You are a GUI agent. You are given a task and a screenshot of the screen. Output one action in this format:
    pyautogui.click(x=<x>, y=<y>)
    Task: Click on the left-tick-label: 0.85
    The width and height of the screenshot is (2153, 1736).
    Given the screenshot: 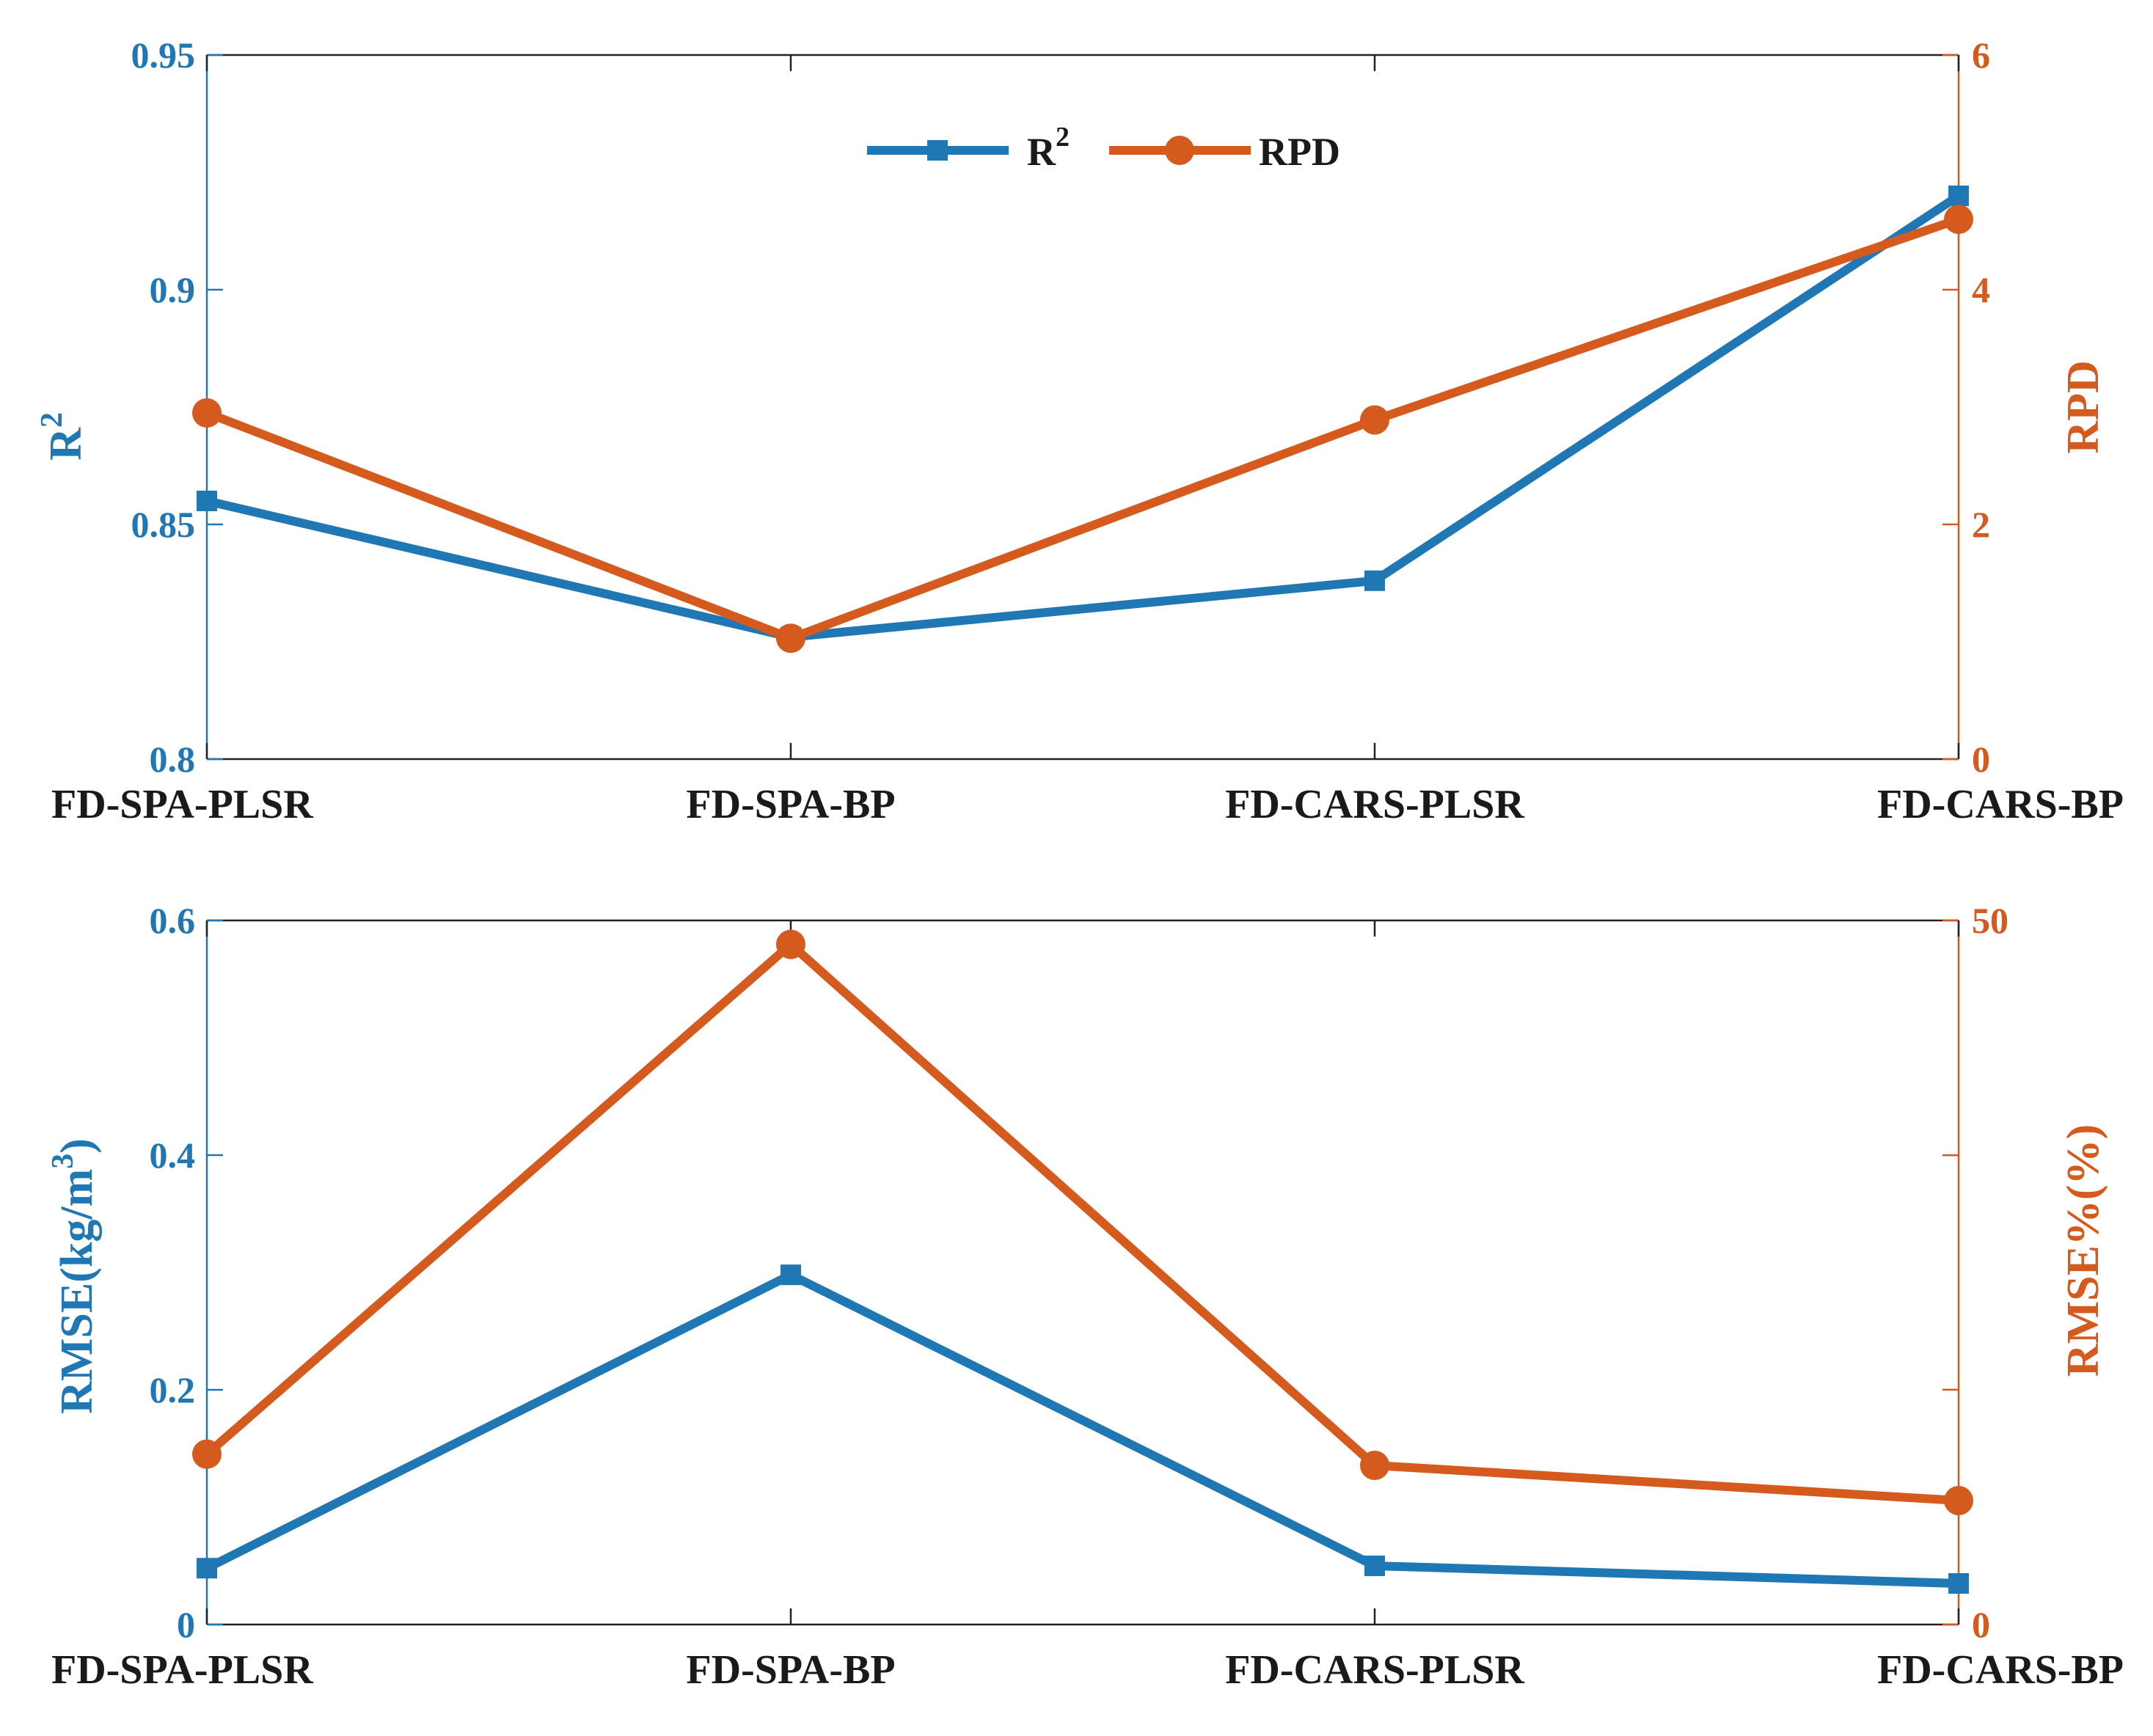 What is the action you would take?
    pyautogui.click(x=163, y=524)
    